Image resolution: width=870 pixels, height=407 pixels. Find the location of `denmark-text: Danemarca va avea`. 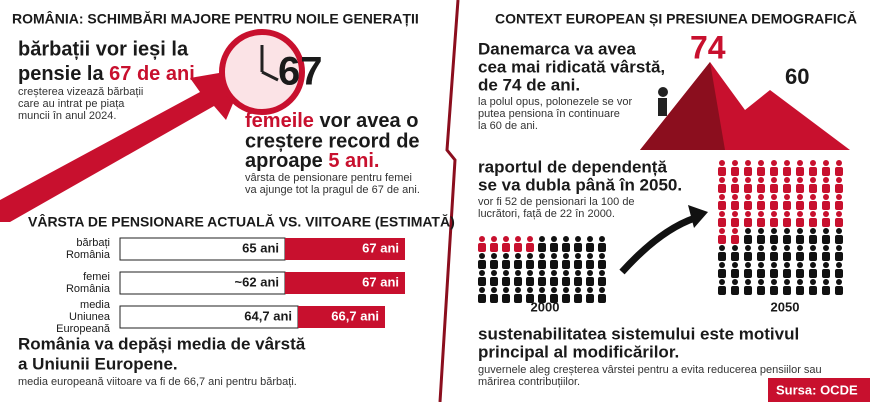

denmark-text: Danemarca va avea is located at coordinates (557, 48).